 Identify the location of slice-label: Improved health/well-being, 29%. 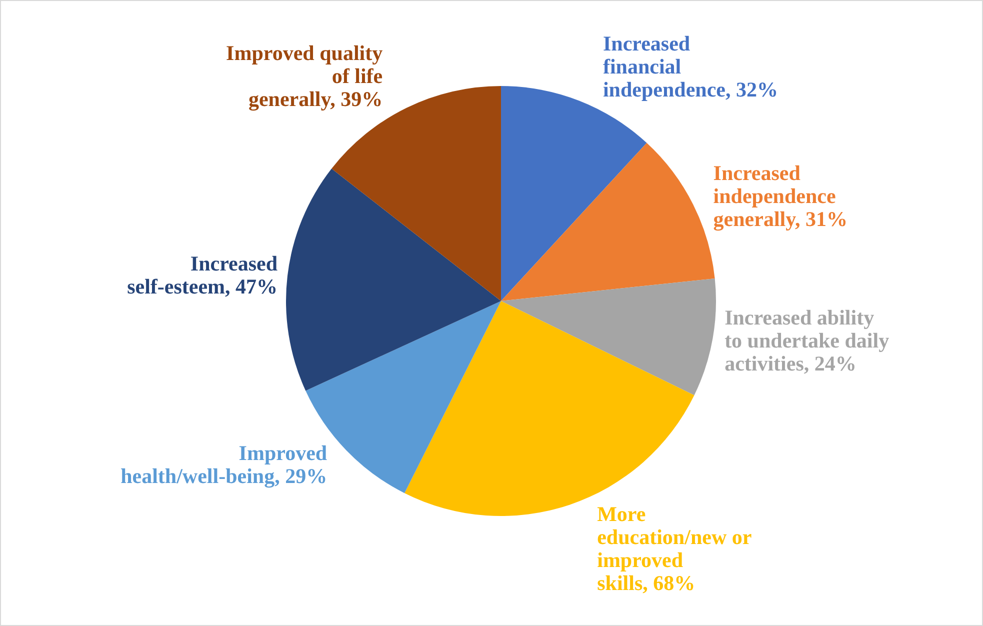
(224, 464).